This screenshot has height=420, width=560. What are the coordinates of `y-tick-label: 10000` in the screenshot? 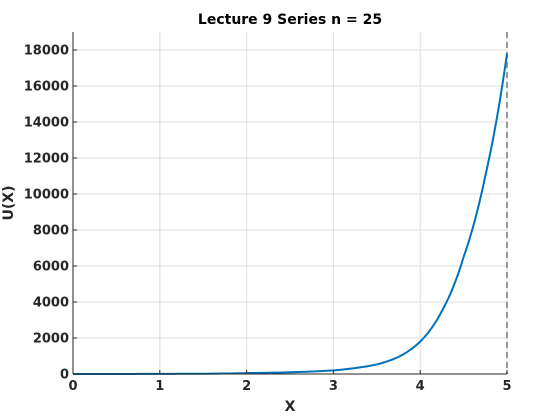 It's located at (46, 195).